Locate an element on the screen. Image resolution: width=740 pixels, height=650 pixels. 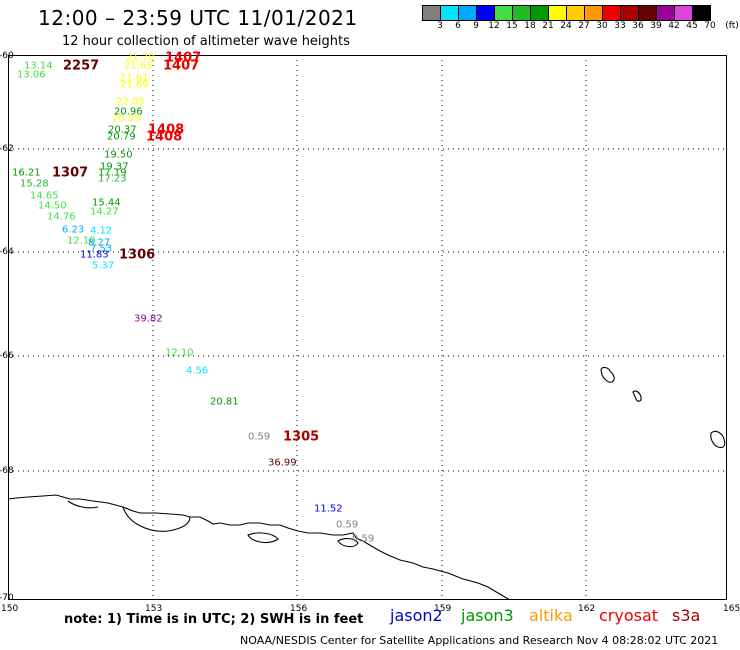
legend-label: 21 is located at coordinates (548, 26).